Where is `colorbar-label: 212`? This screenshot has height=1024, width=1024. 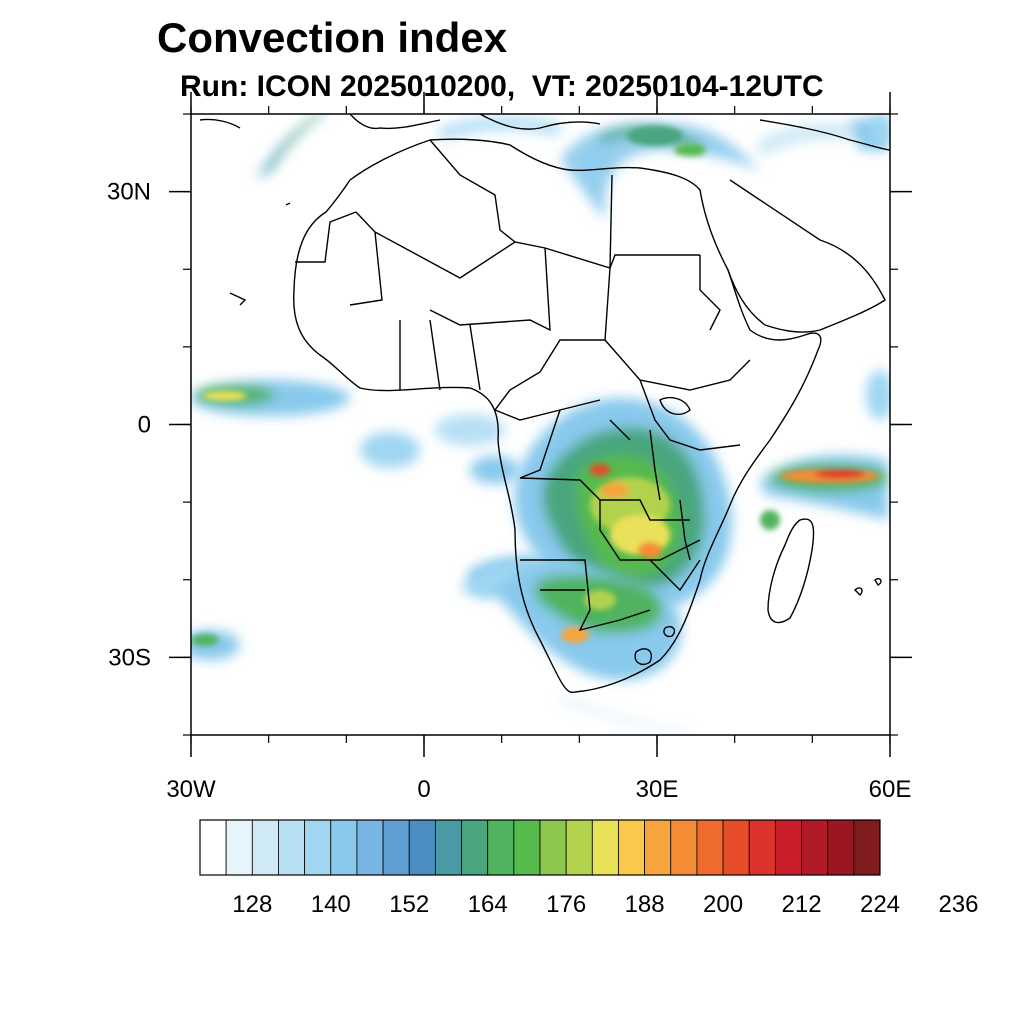 colorbar-label: 212 is located at coordinates (802, 904).